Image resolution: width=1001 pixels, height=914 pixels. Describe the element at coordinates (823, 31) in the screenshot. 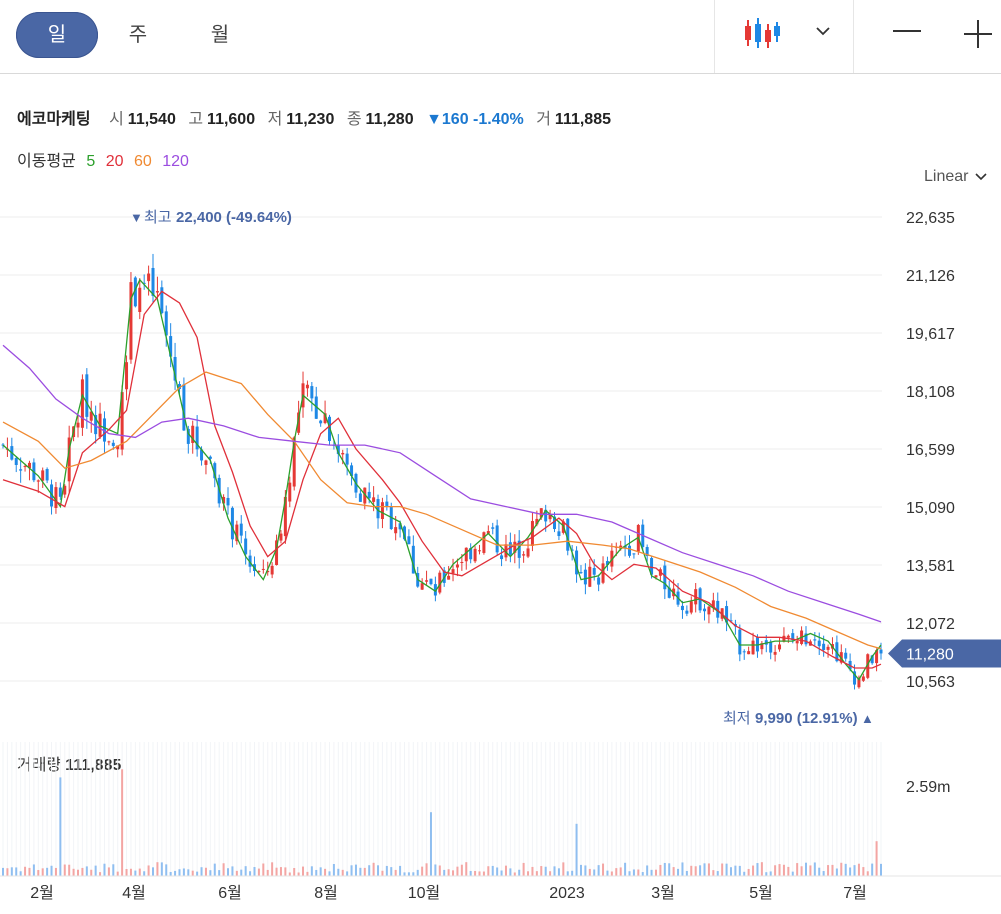

I see `chevron-down-icon` at that location.